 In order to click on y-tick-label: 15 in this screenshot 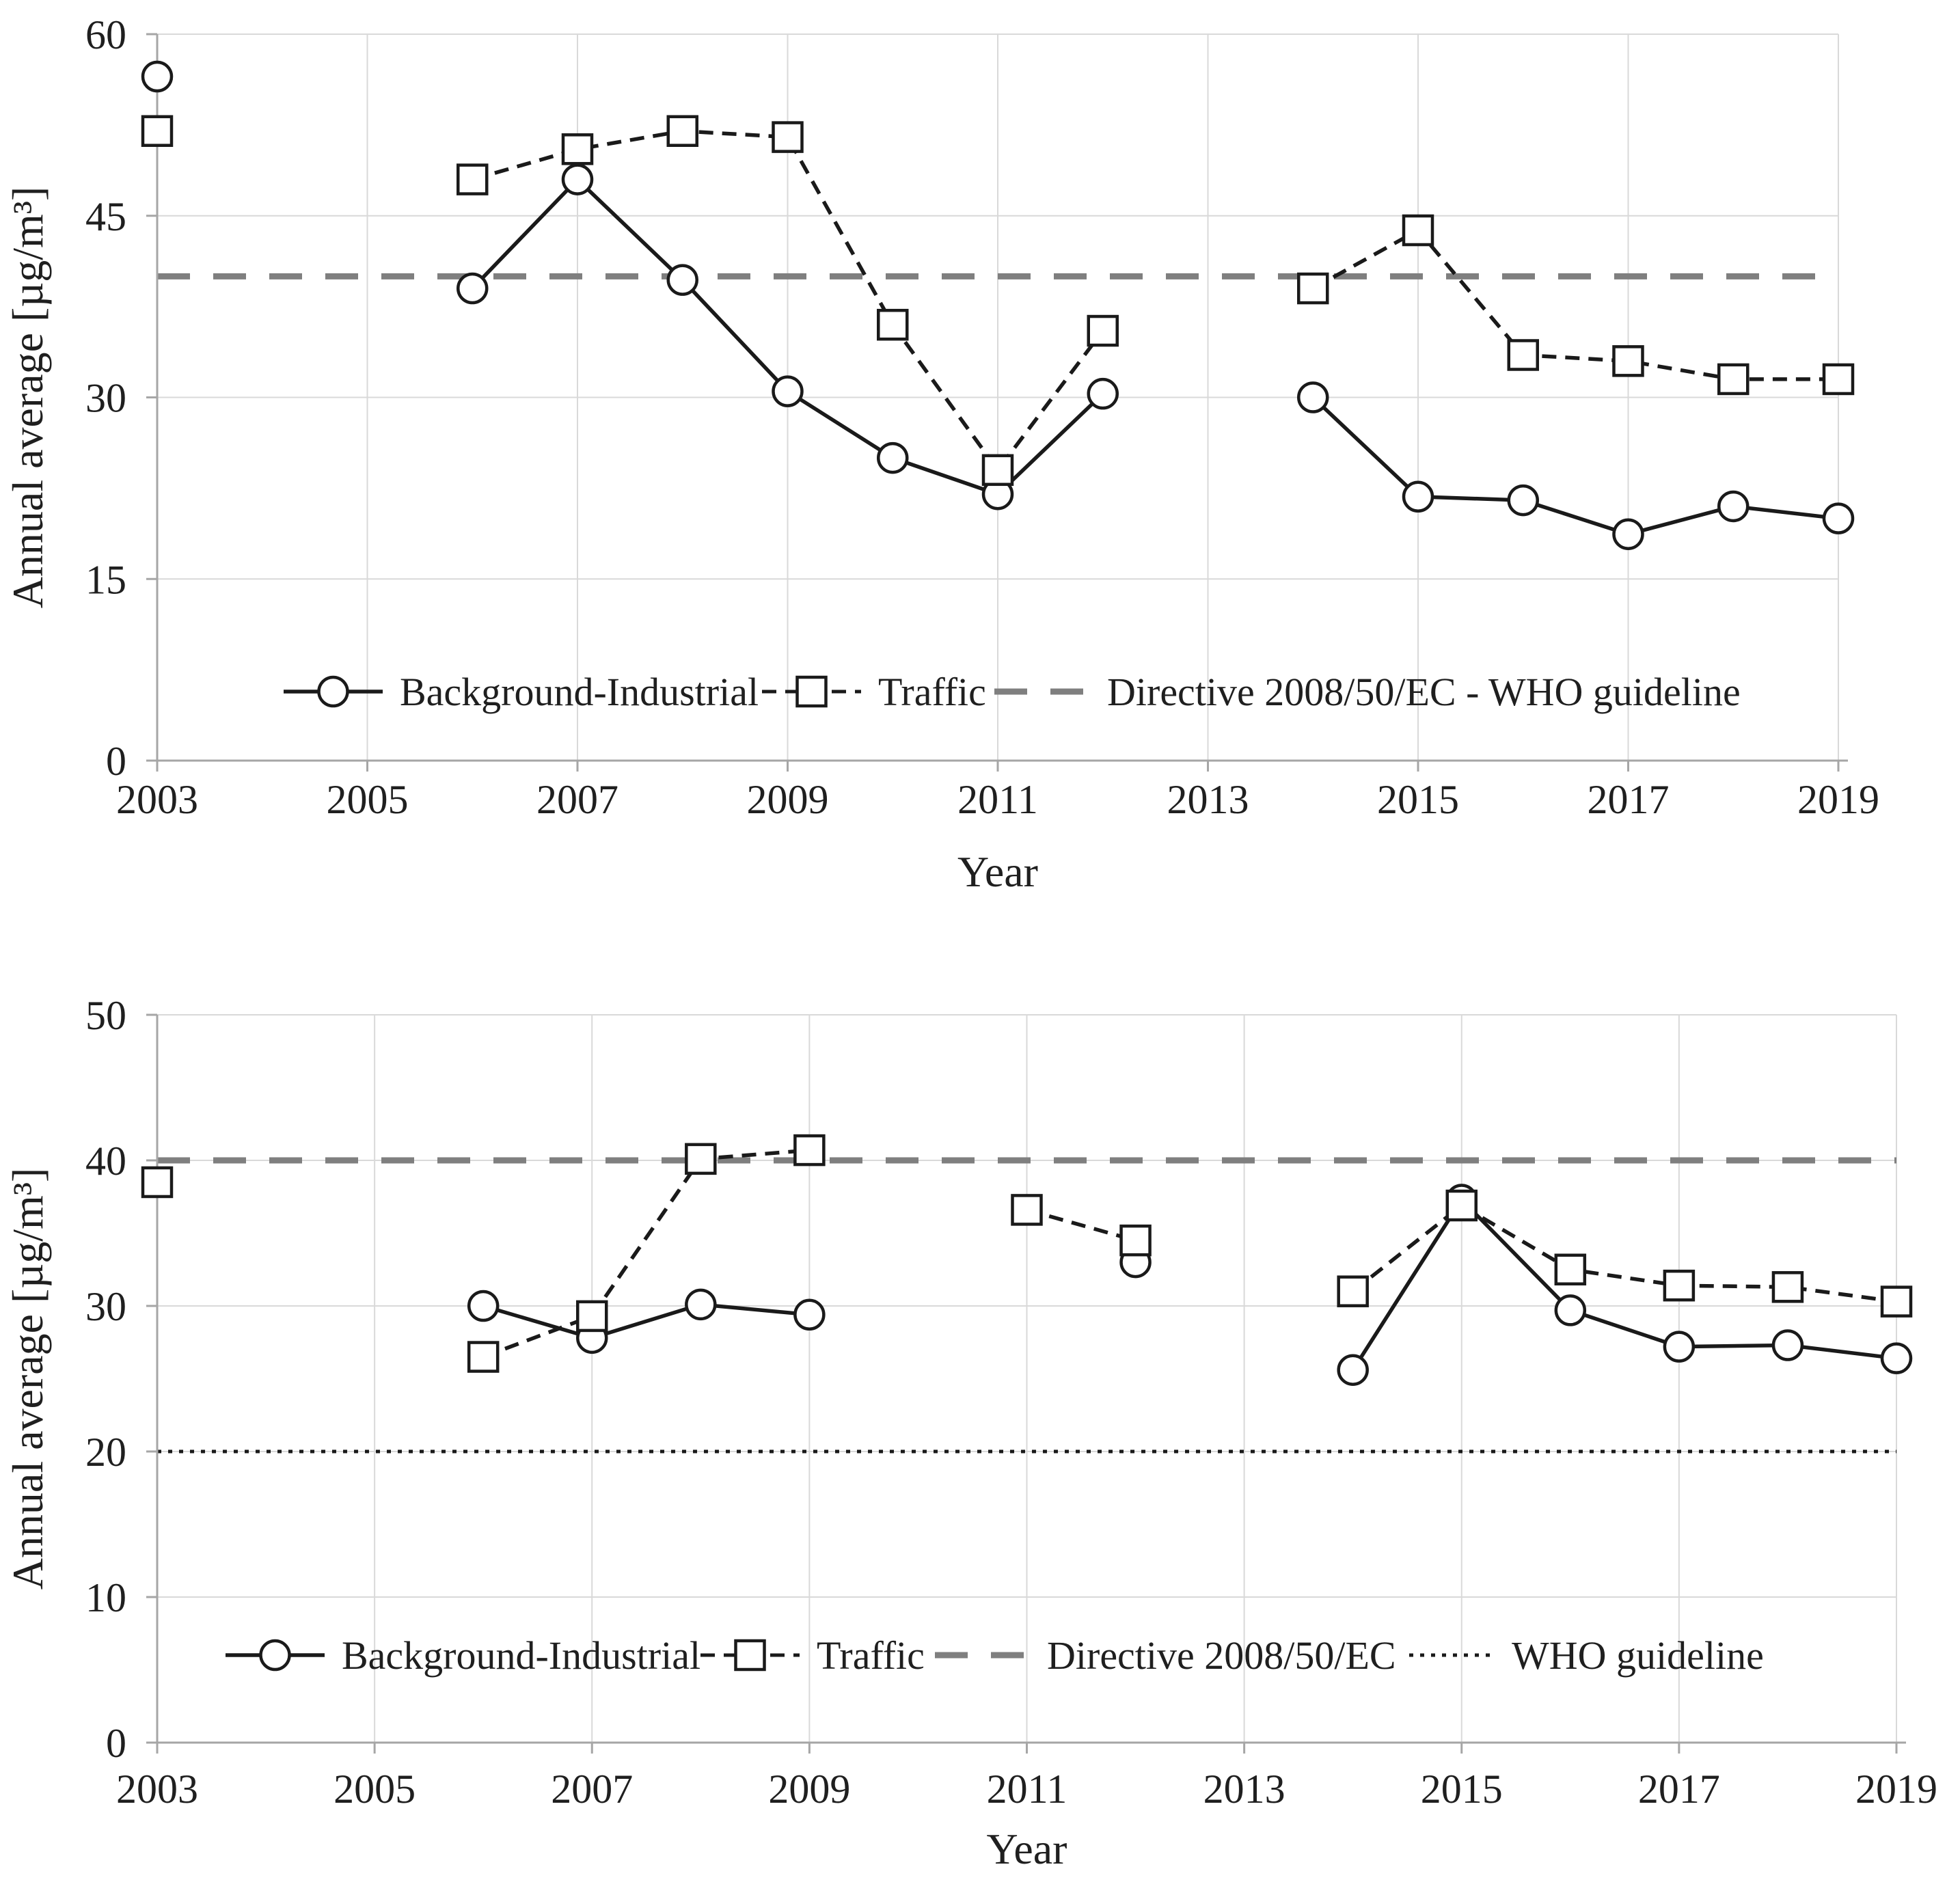, I will do `click(106, 579)`.